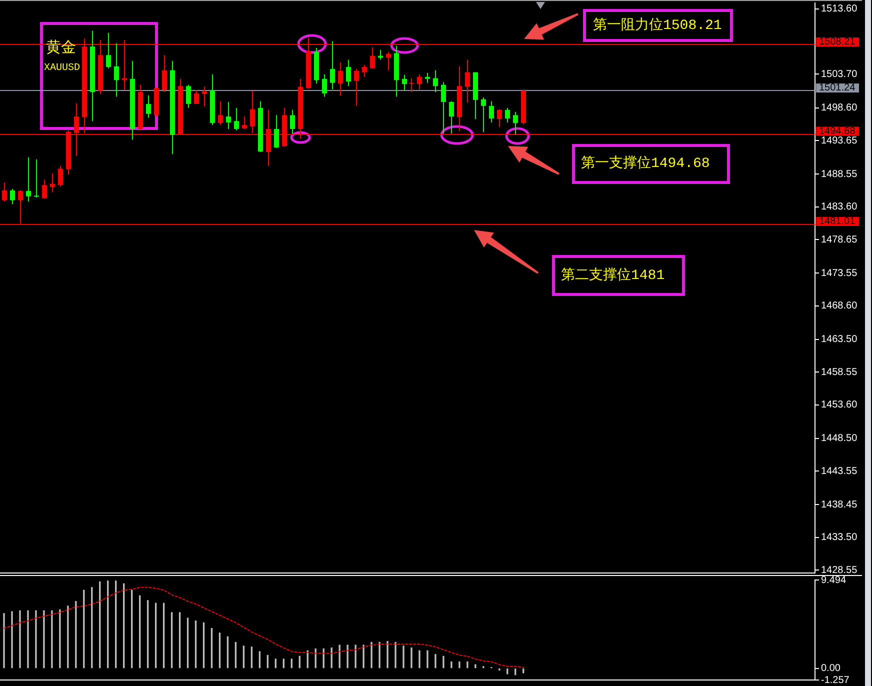 The height and width of the screenshot is (686, 872). I want to click on annotation: 第一支撑位1494.68, so click(645, 164).